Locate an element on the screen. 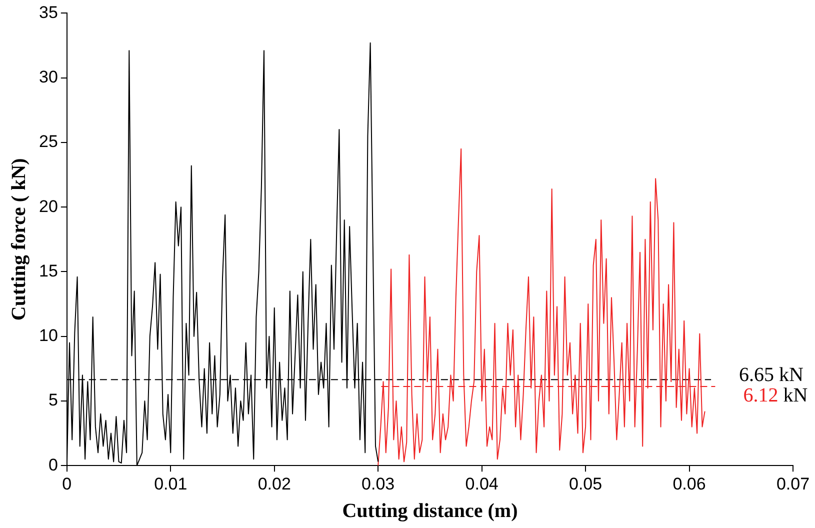 The image size is (815, 528). y-tick-label: 5 is located at coordinates (53, 400).